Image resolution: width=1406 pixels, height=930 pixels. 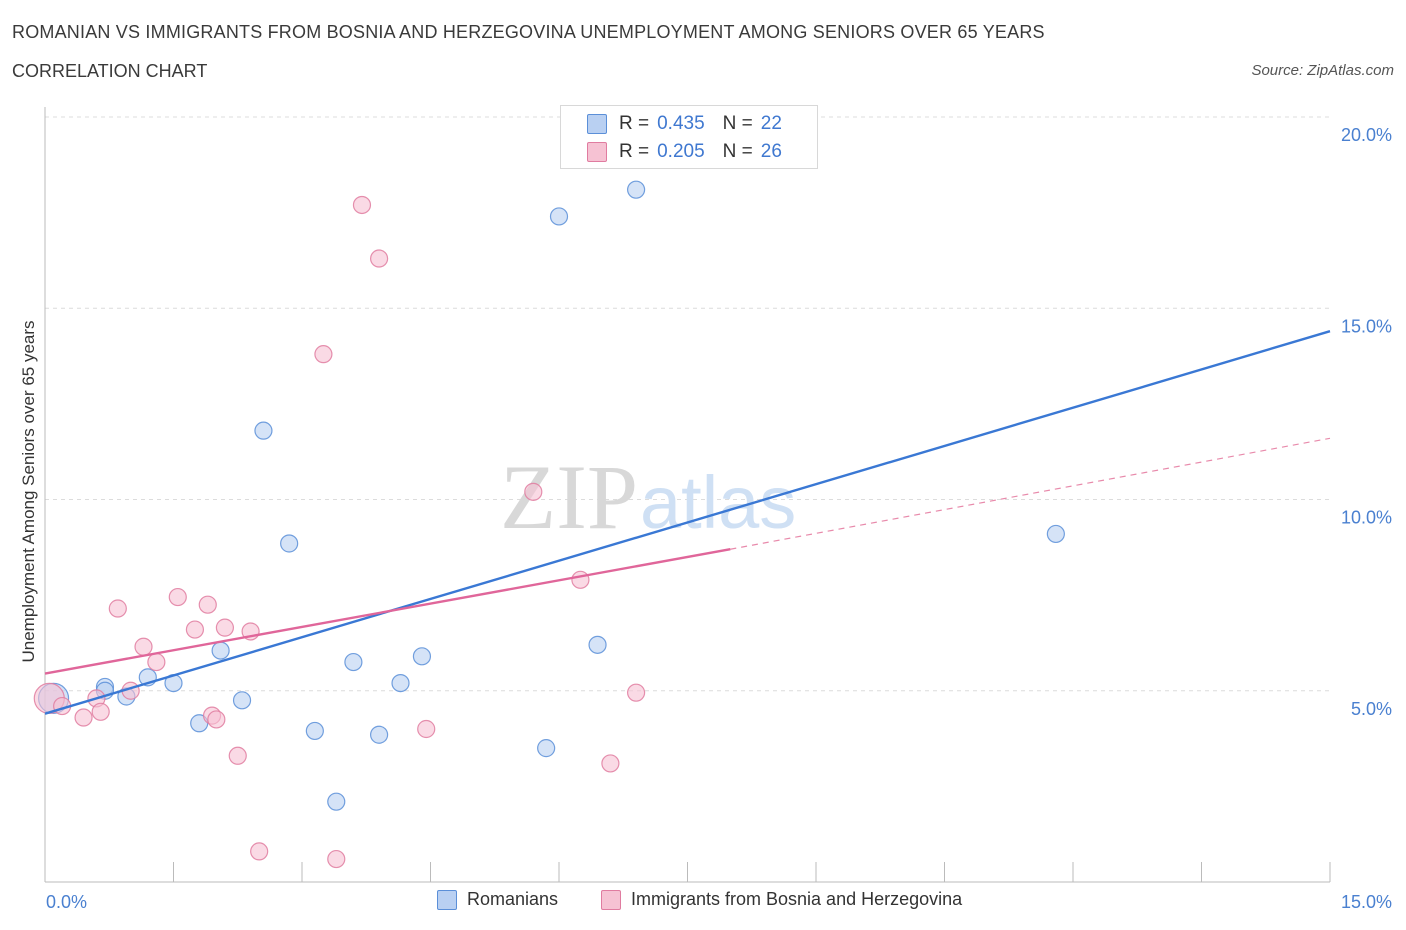 What do you see at coordinates (1030, 493) in the screenshot?
I see `bosnia-trendline-extension` at bounding box center [1030, 493].